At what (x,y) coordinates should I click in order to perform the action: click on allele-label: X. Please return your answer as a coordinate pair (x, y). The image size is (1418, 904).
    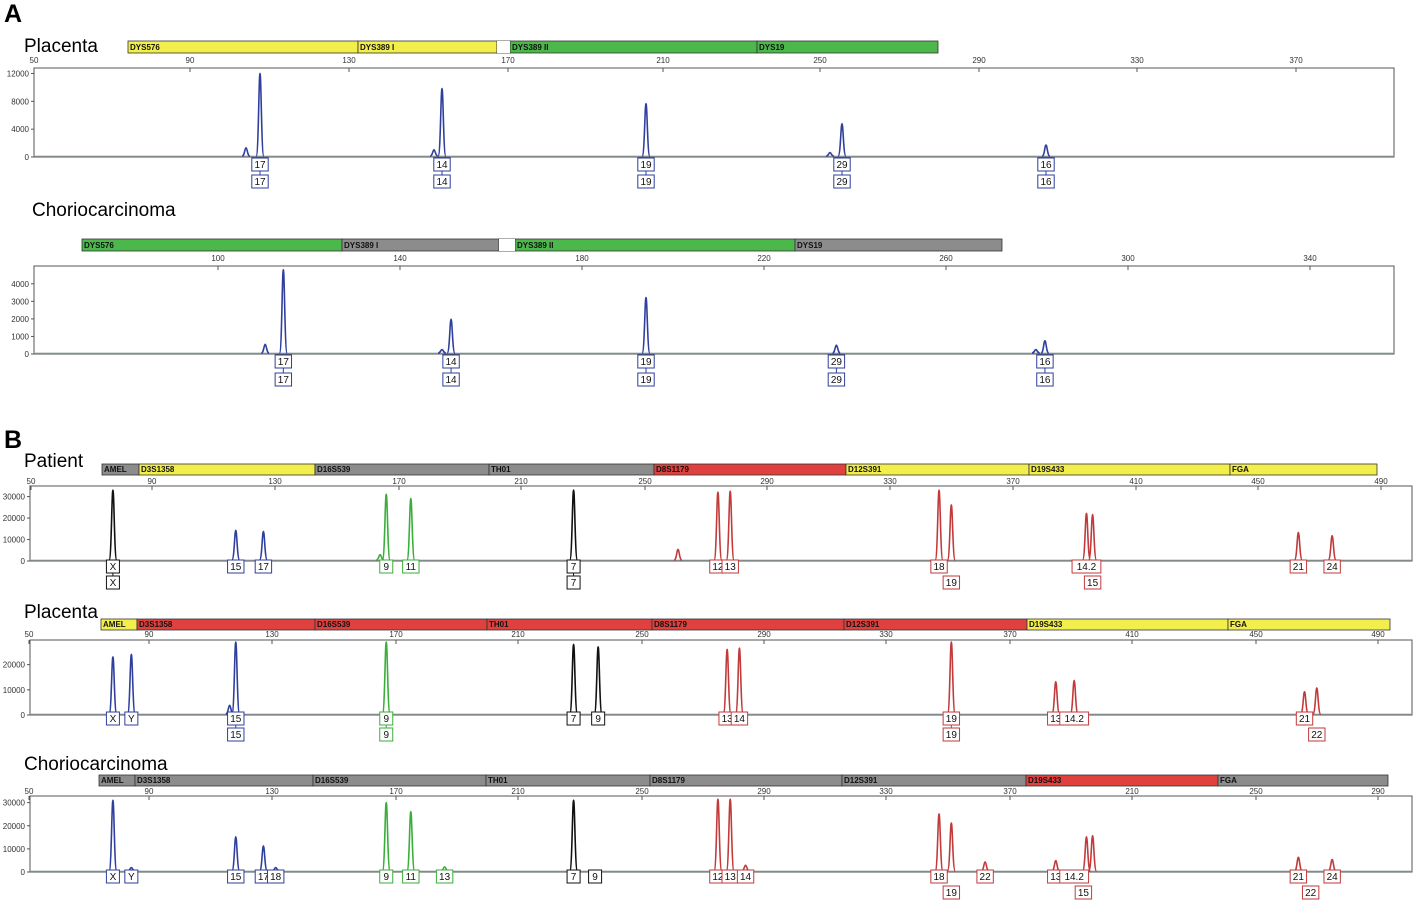
    Looking at the image, I should click on (113, 567).